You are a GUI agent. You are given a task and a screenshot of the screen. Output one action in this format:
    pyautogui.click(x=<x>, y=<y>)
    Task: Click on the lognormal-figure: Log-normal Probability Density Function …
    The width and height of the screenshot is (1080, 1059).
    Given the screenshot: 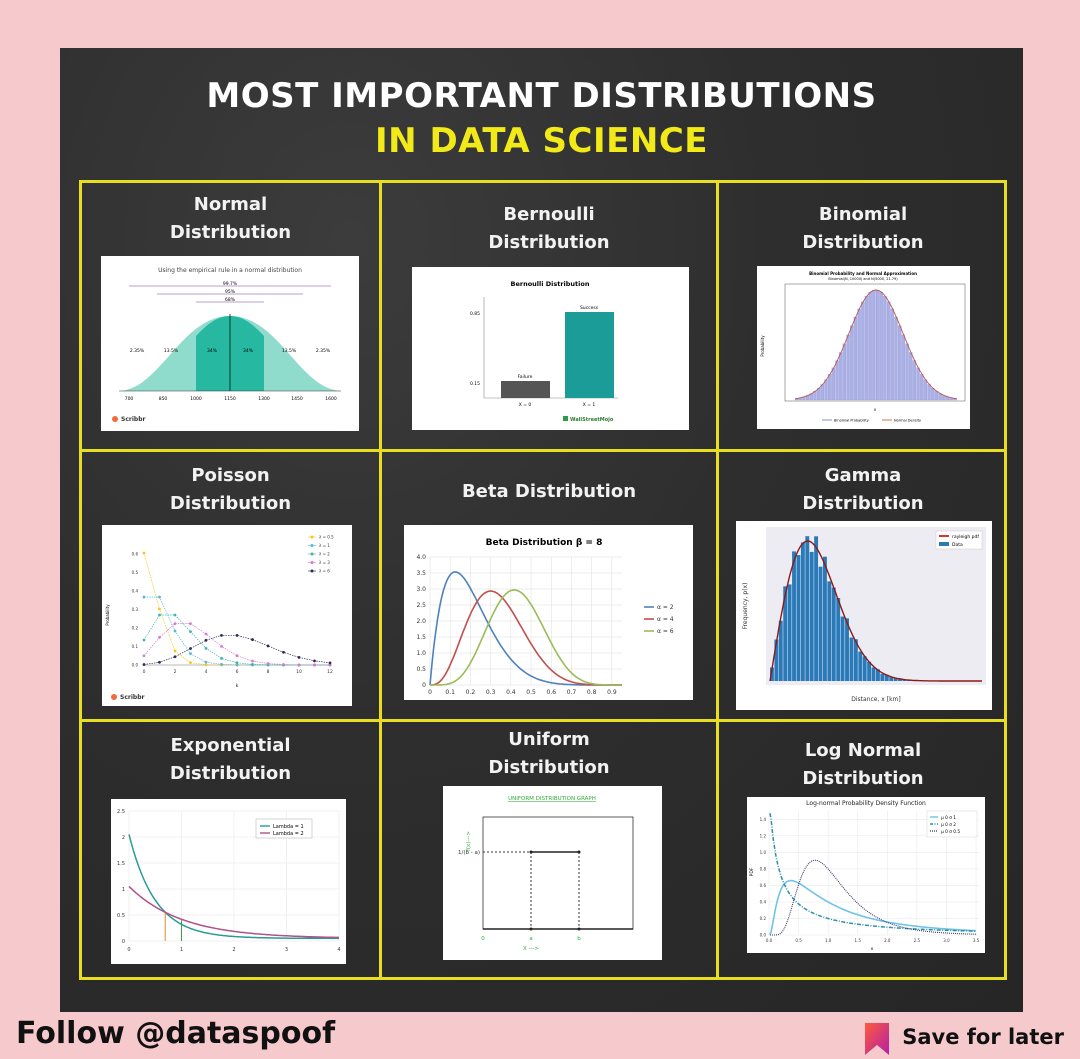 What is the action you would take?
    pyautogui.click(x=866, y=875)
    